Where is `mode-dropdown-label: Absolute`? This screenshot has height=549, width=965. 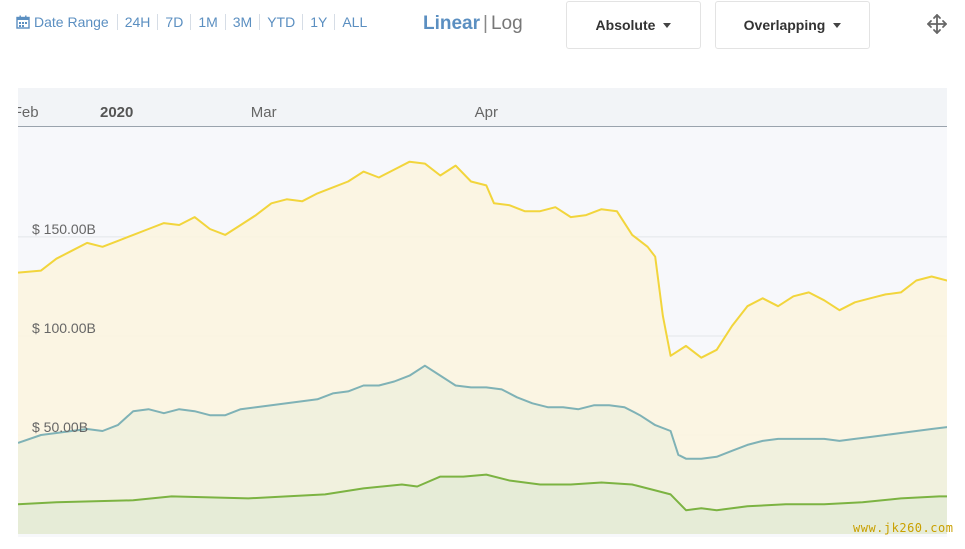
mode-dropdown-label: Absolute is located at coordinates (625, 25).